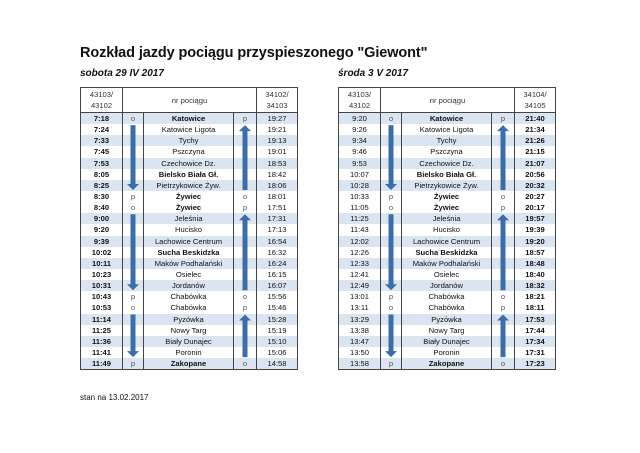 The width and height of the screenshot is (640, 453). I want to click on table-row: 9:26 Katowice Ligota 21:34, so click(447, 130).